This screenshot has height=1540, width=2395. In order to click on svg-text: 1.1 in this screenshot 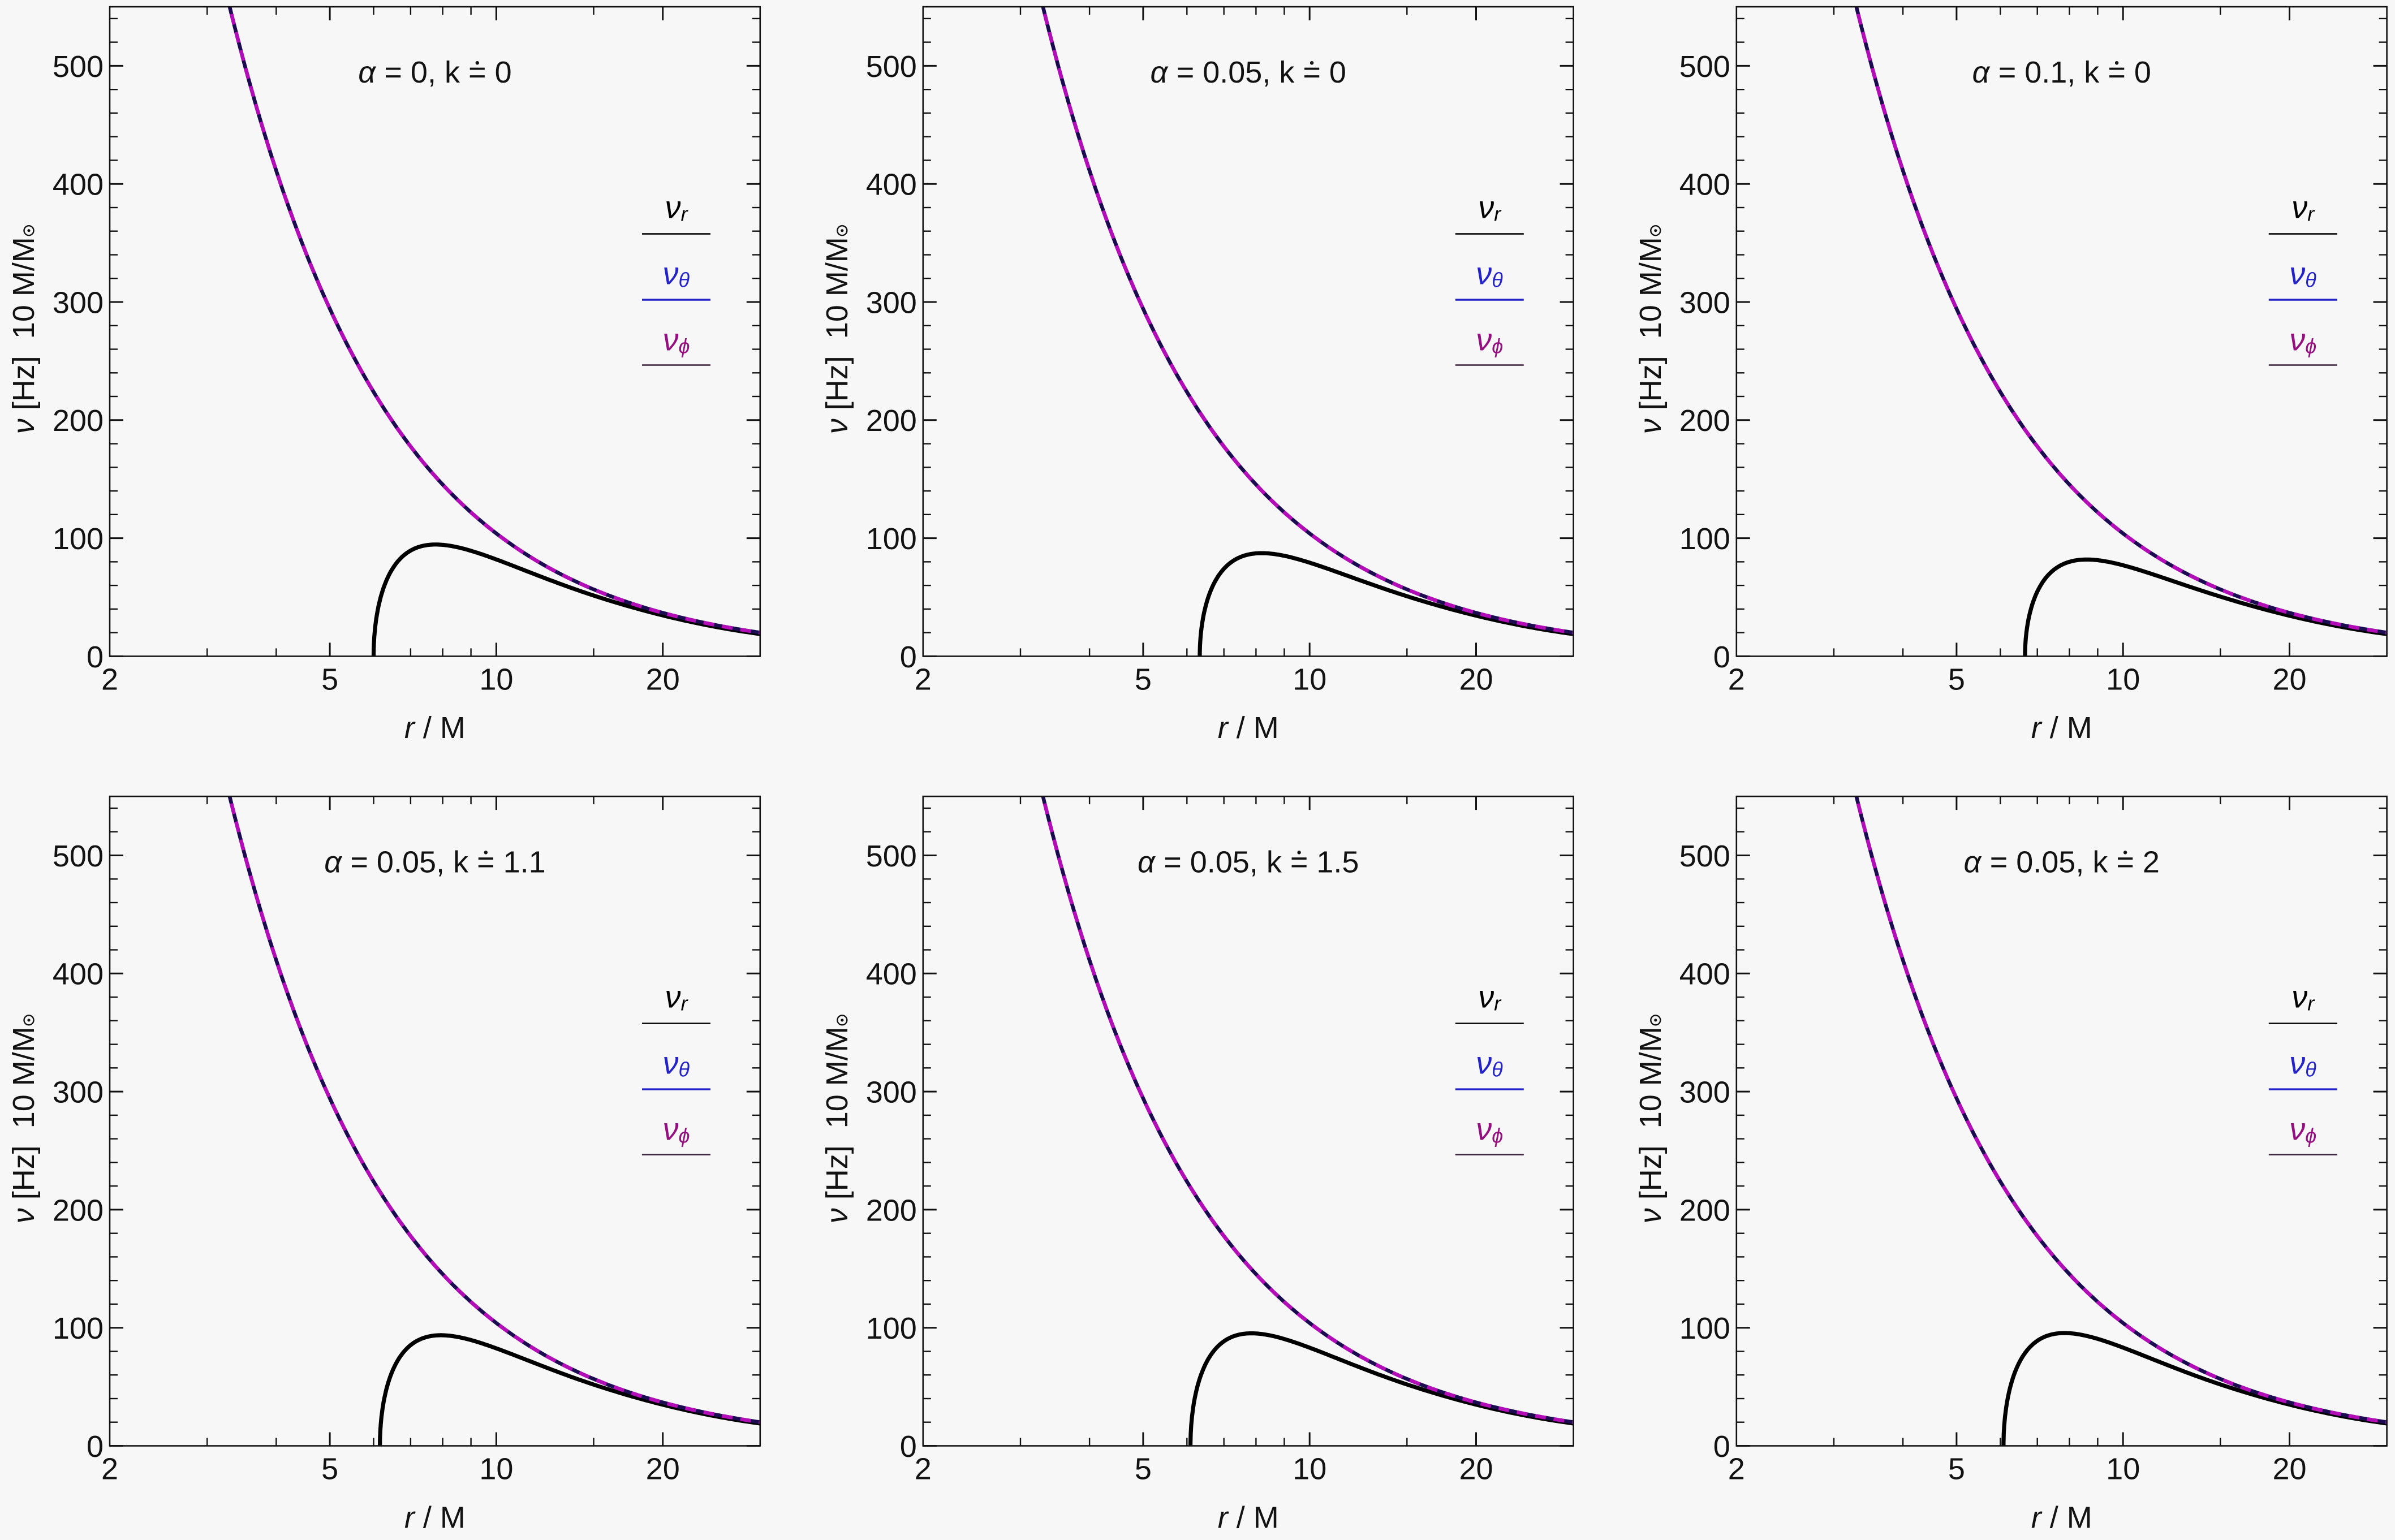, I will do `click(520, 862)`.